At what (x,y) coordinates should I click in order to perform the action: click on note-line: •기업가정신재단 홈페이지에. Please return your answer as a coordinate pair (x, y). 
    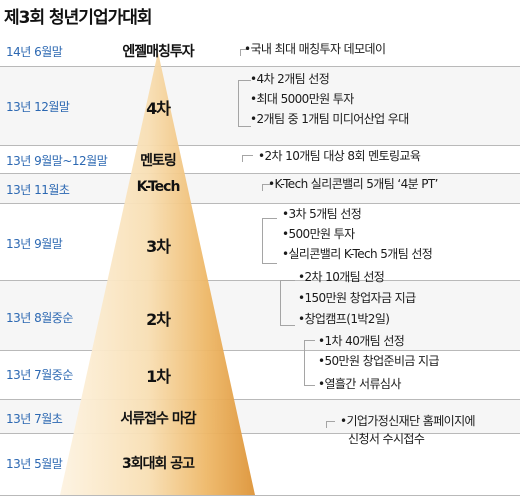
    Looking at the image, I should click on (408, 421).